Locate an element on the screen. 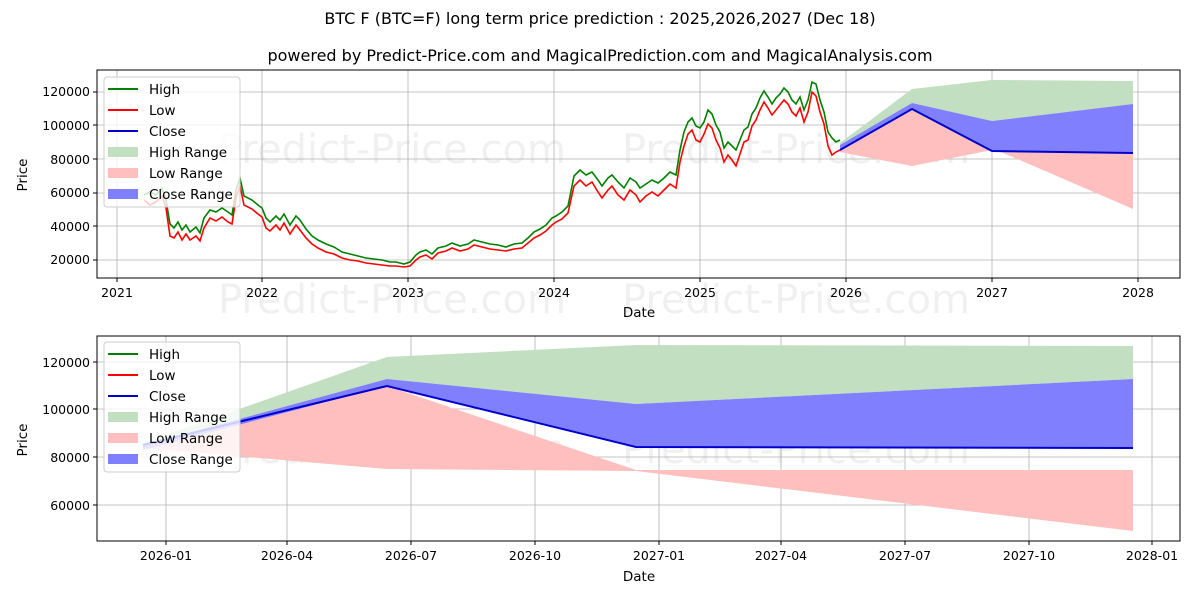 The width and height of the screenshot is (1200, 600). top-high-range is located at coordinates (986, 112).